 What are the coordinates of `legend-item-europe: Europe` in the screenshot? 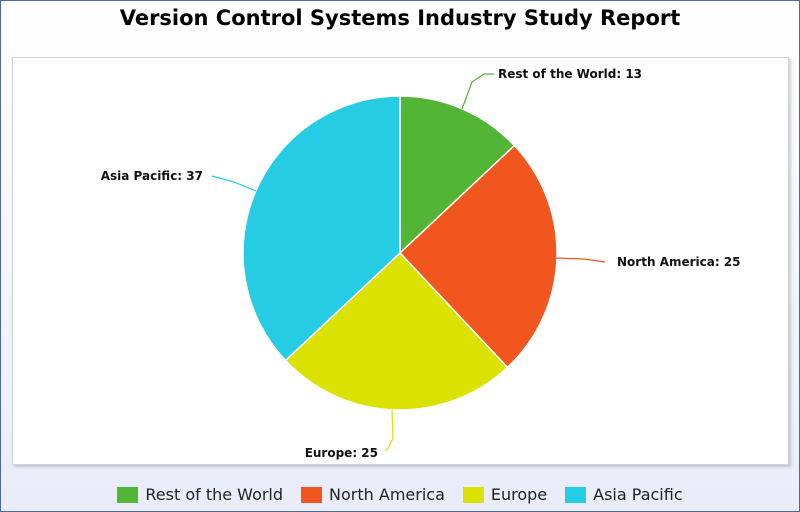 It's located at (505, 494).